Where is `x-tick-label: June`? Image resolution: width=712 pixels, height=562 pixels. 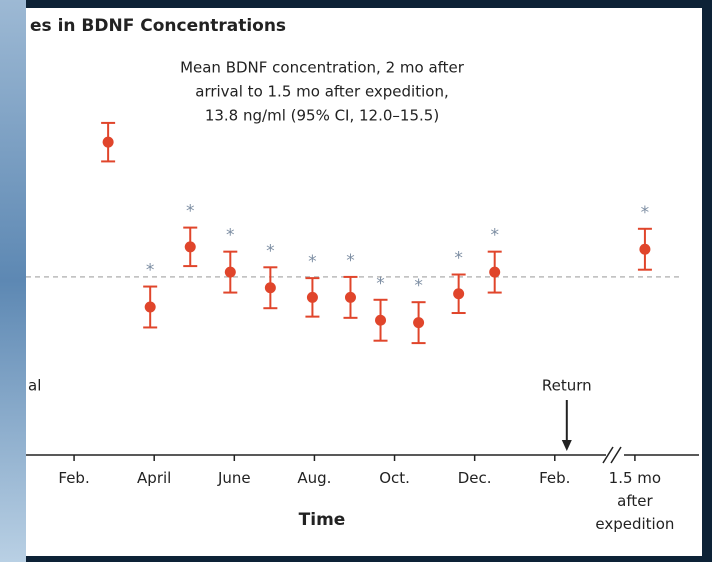 x-tick-label: June is located at coordinates (234, 478).